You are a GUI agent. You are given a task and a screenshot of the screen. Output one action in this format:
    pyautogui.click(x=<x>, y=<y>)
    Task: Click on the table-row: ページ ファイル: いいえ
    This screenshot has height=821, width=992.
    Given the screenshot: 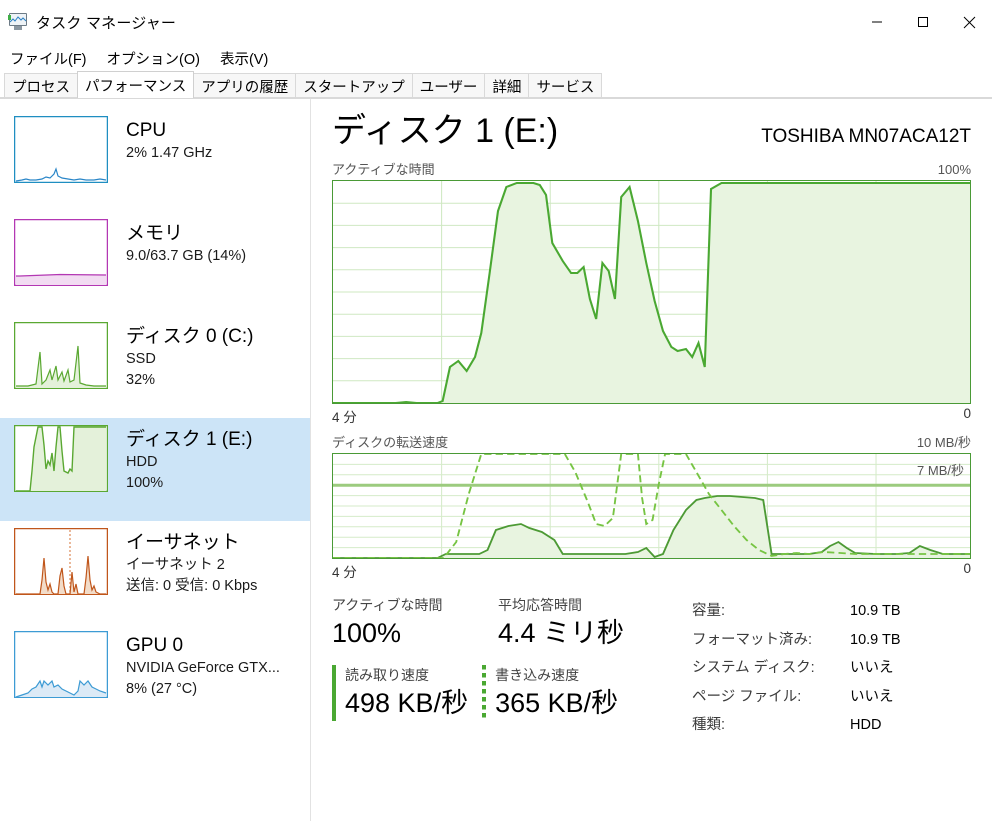 What is the action you would take?
    pyautogui.click(x=831, y=697)
    